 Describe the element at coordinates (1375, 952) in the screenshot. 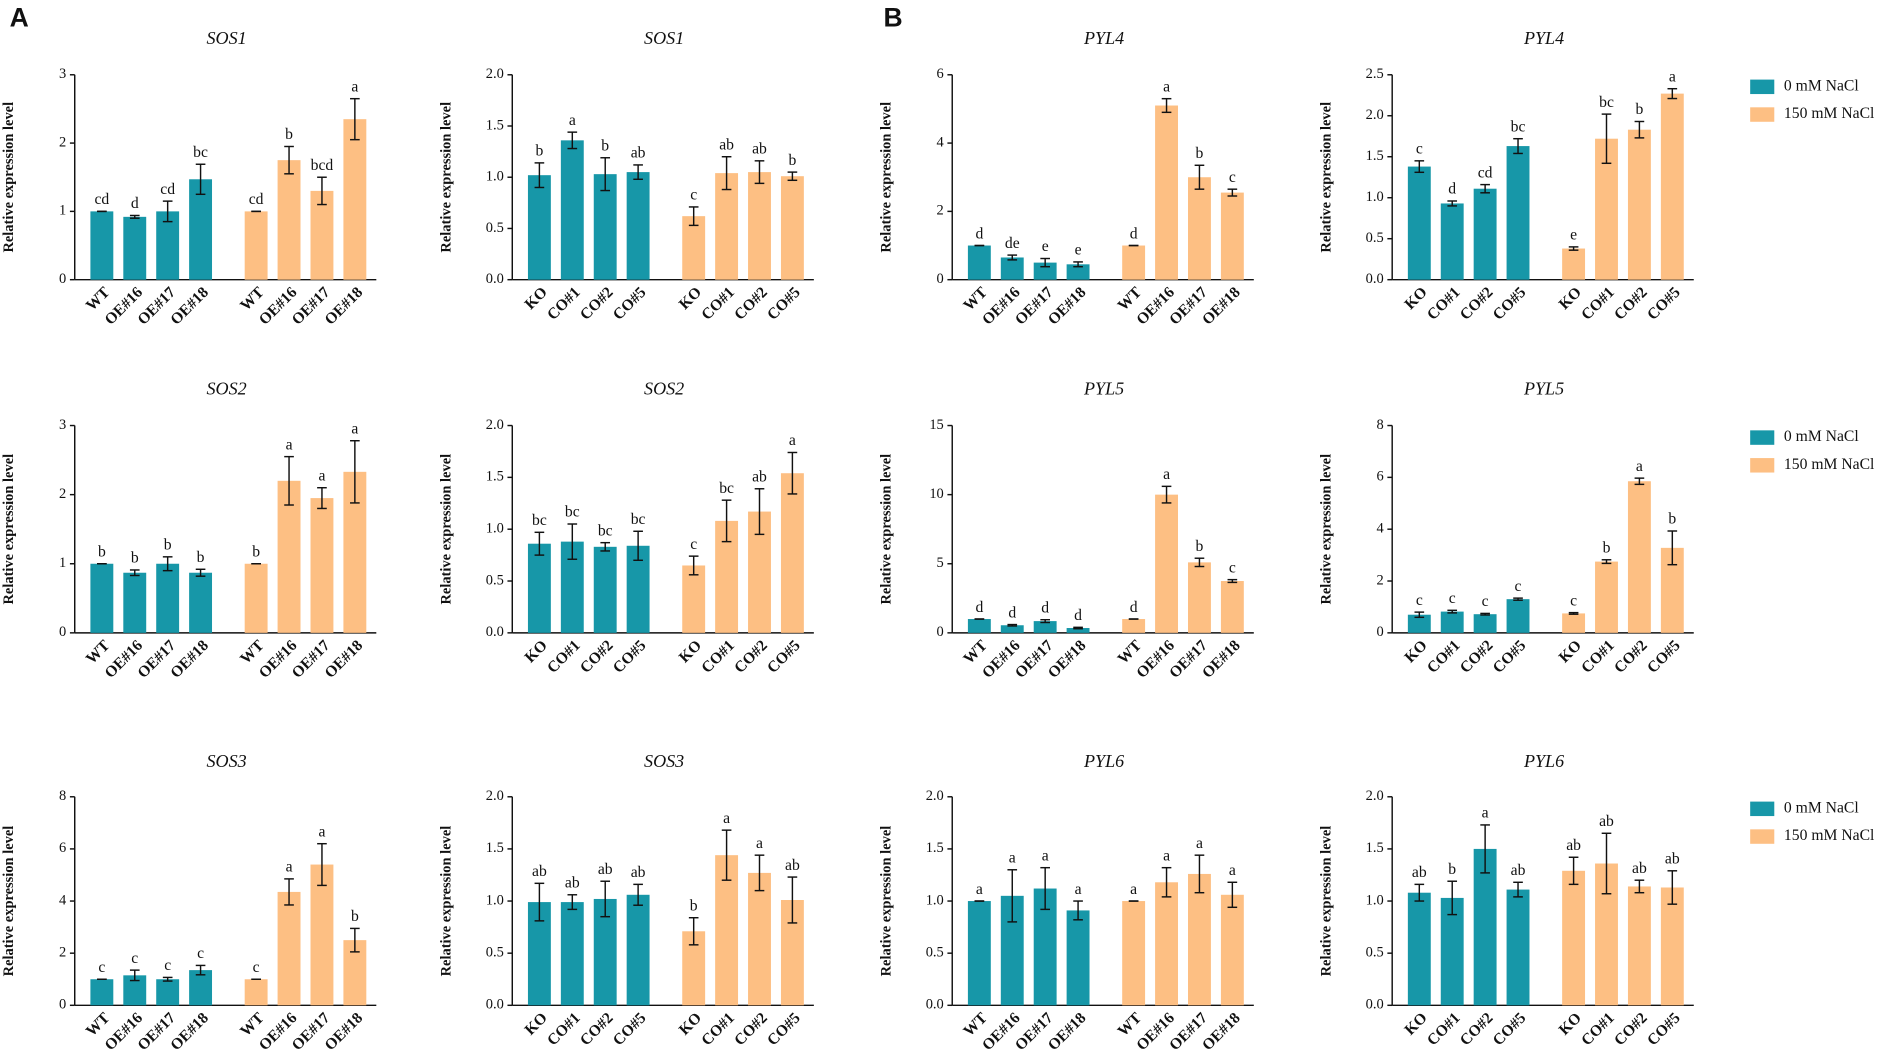

I see `y-tick-label: 0.5` at that location.